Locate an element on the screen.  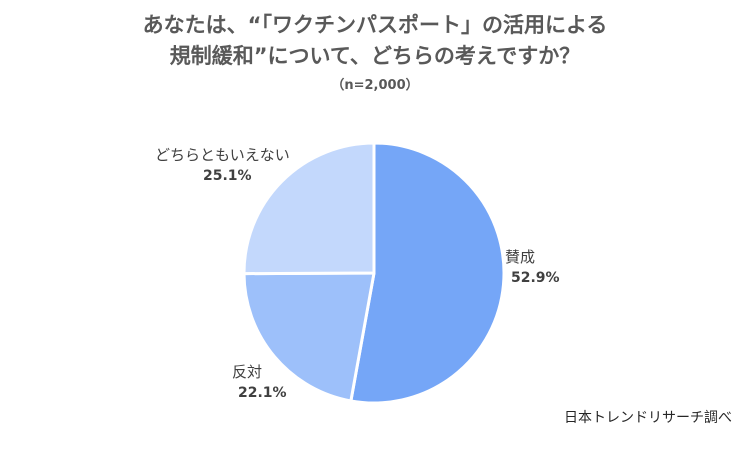
slice-label: 反対 is located at coordinates (247, 372).